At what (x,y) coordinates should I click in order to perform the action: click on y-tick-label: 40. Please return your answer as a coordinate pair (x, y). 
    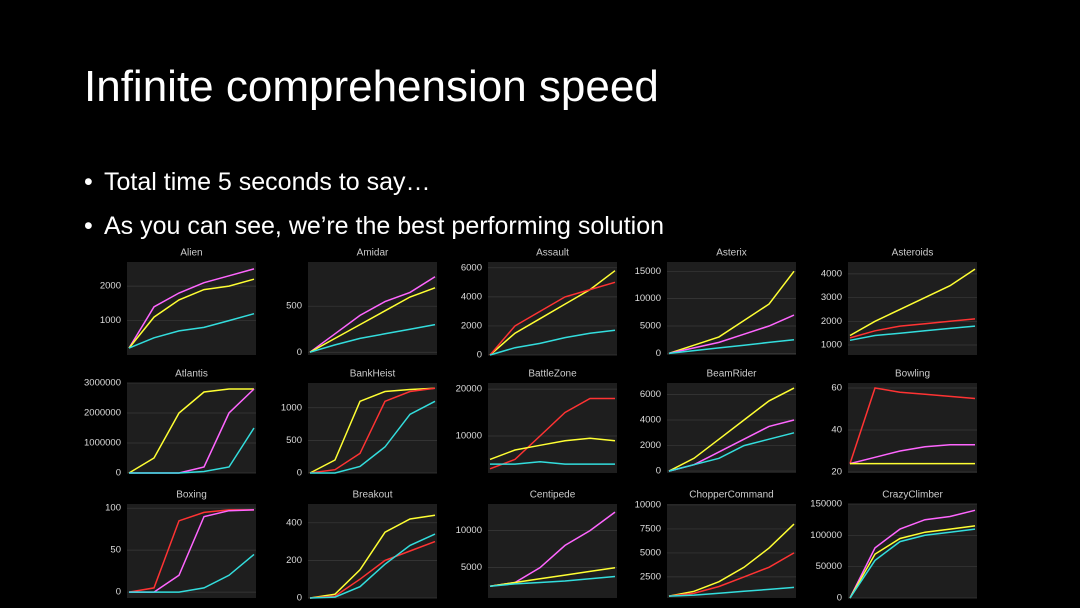
    Looking at the image, I should click on (836, 430).